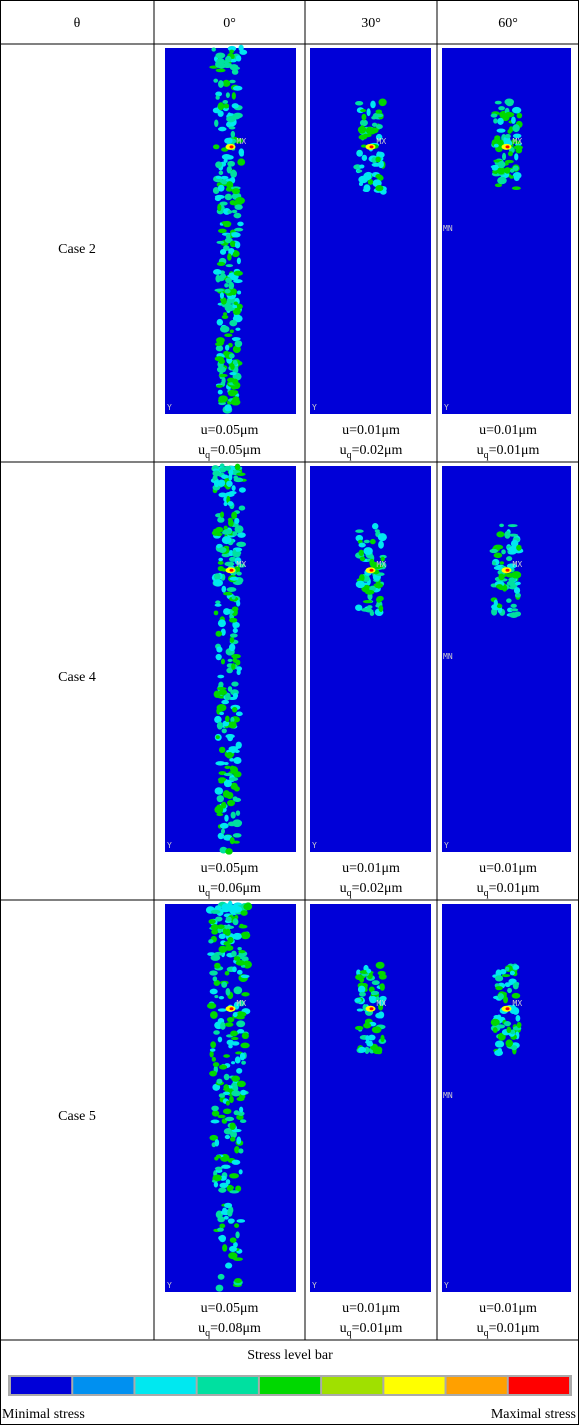 The height and width of the screenshot is (1425, 579). Describe the element at coordinates (230, 430) in the screenshot. I see `displacement-u: u=0.05μm` at that location.